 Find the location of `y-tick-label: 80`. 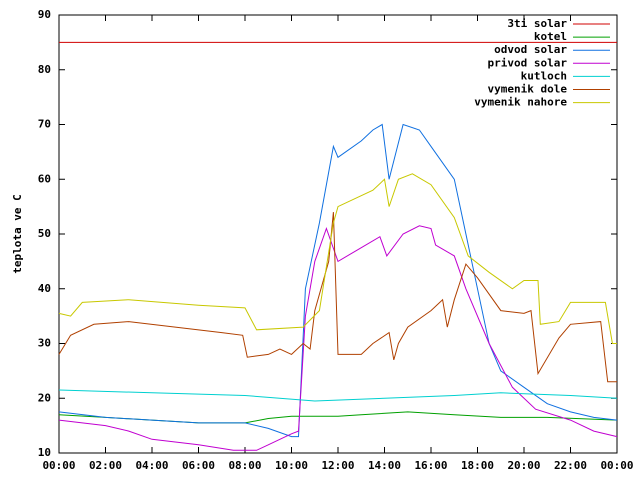

y-tick-label: 80 is located at coordinates (44, 69).